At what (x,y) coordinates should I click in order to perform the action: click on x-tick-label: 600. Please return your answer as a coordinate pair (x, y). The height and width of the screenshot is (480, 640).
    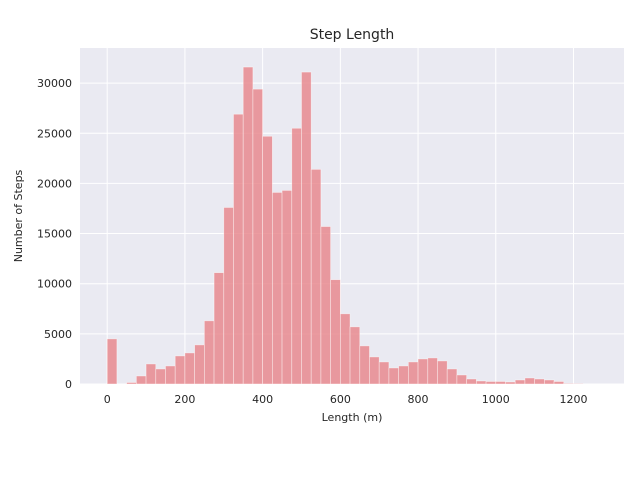
    Looking at the image, I should click on (340, 399).